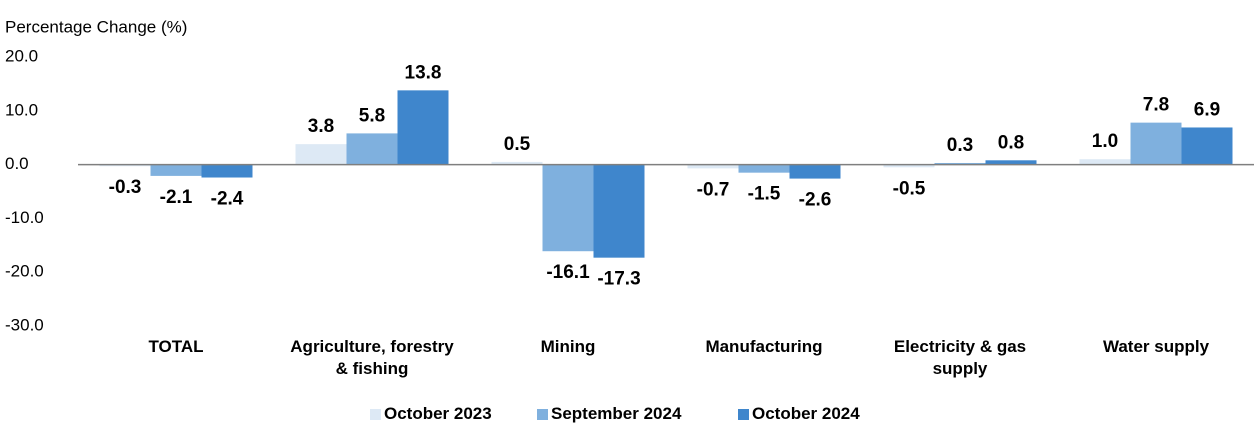  I want to click on y-tick-label: -30.0, so click(24, 324).